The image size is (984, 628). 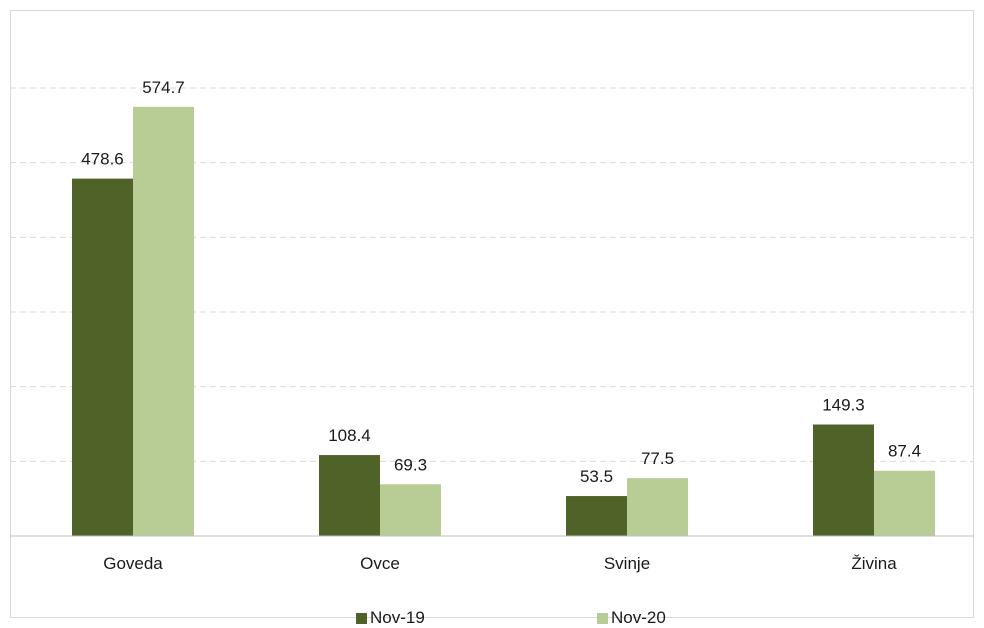 I want to click on data-label: 77.5, so click(x=657, y=458).